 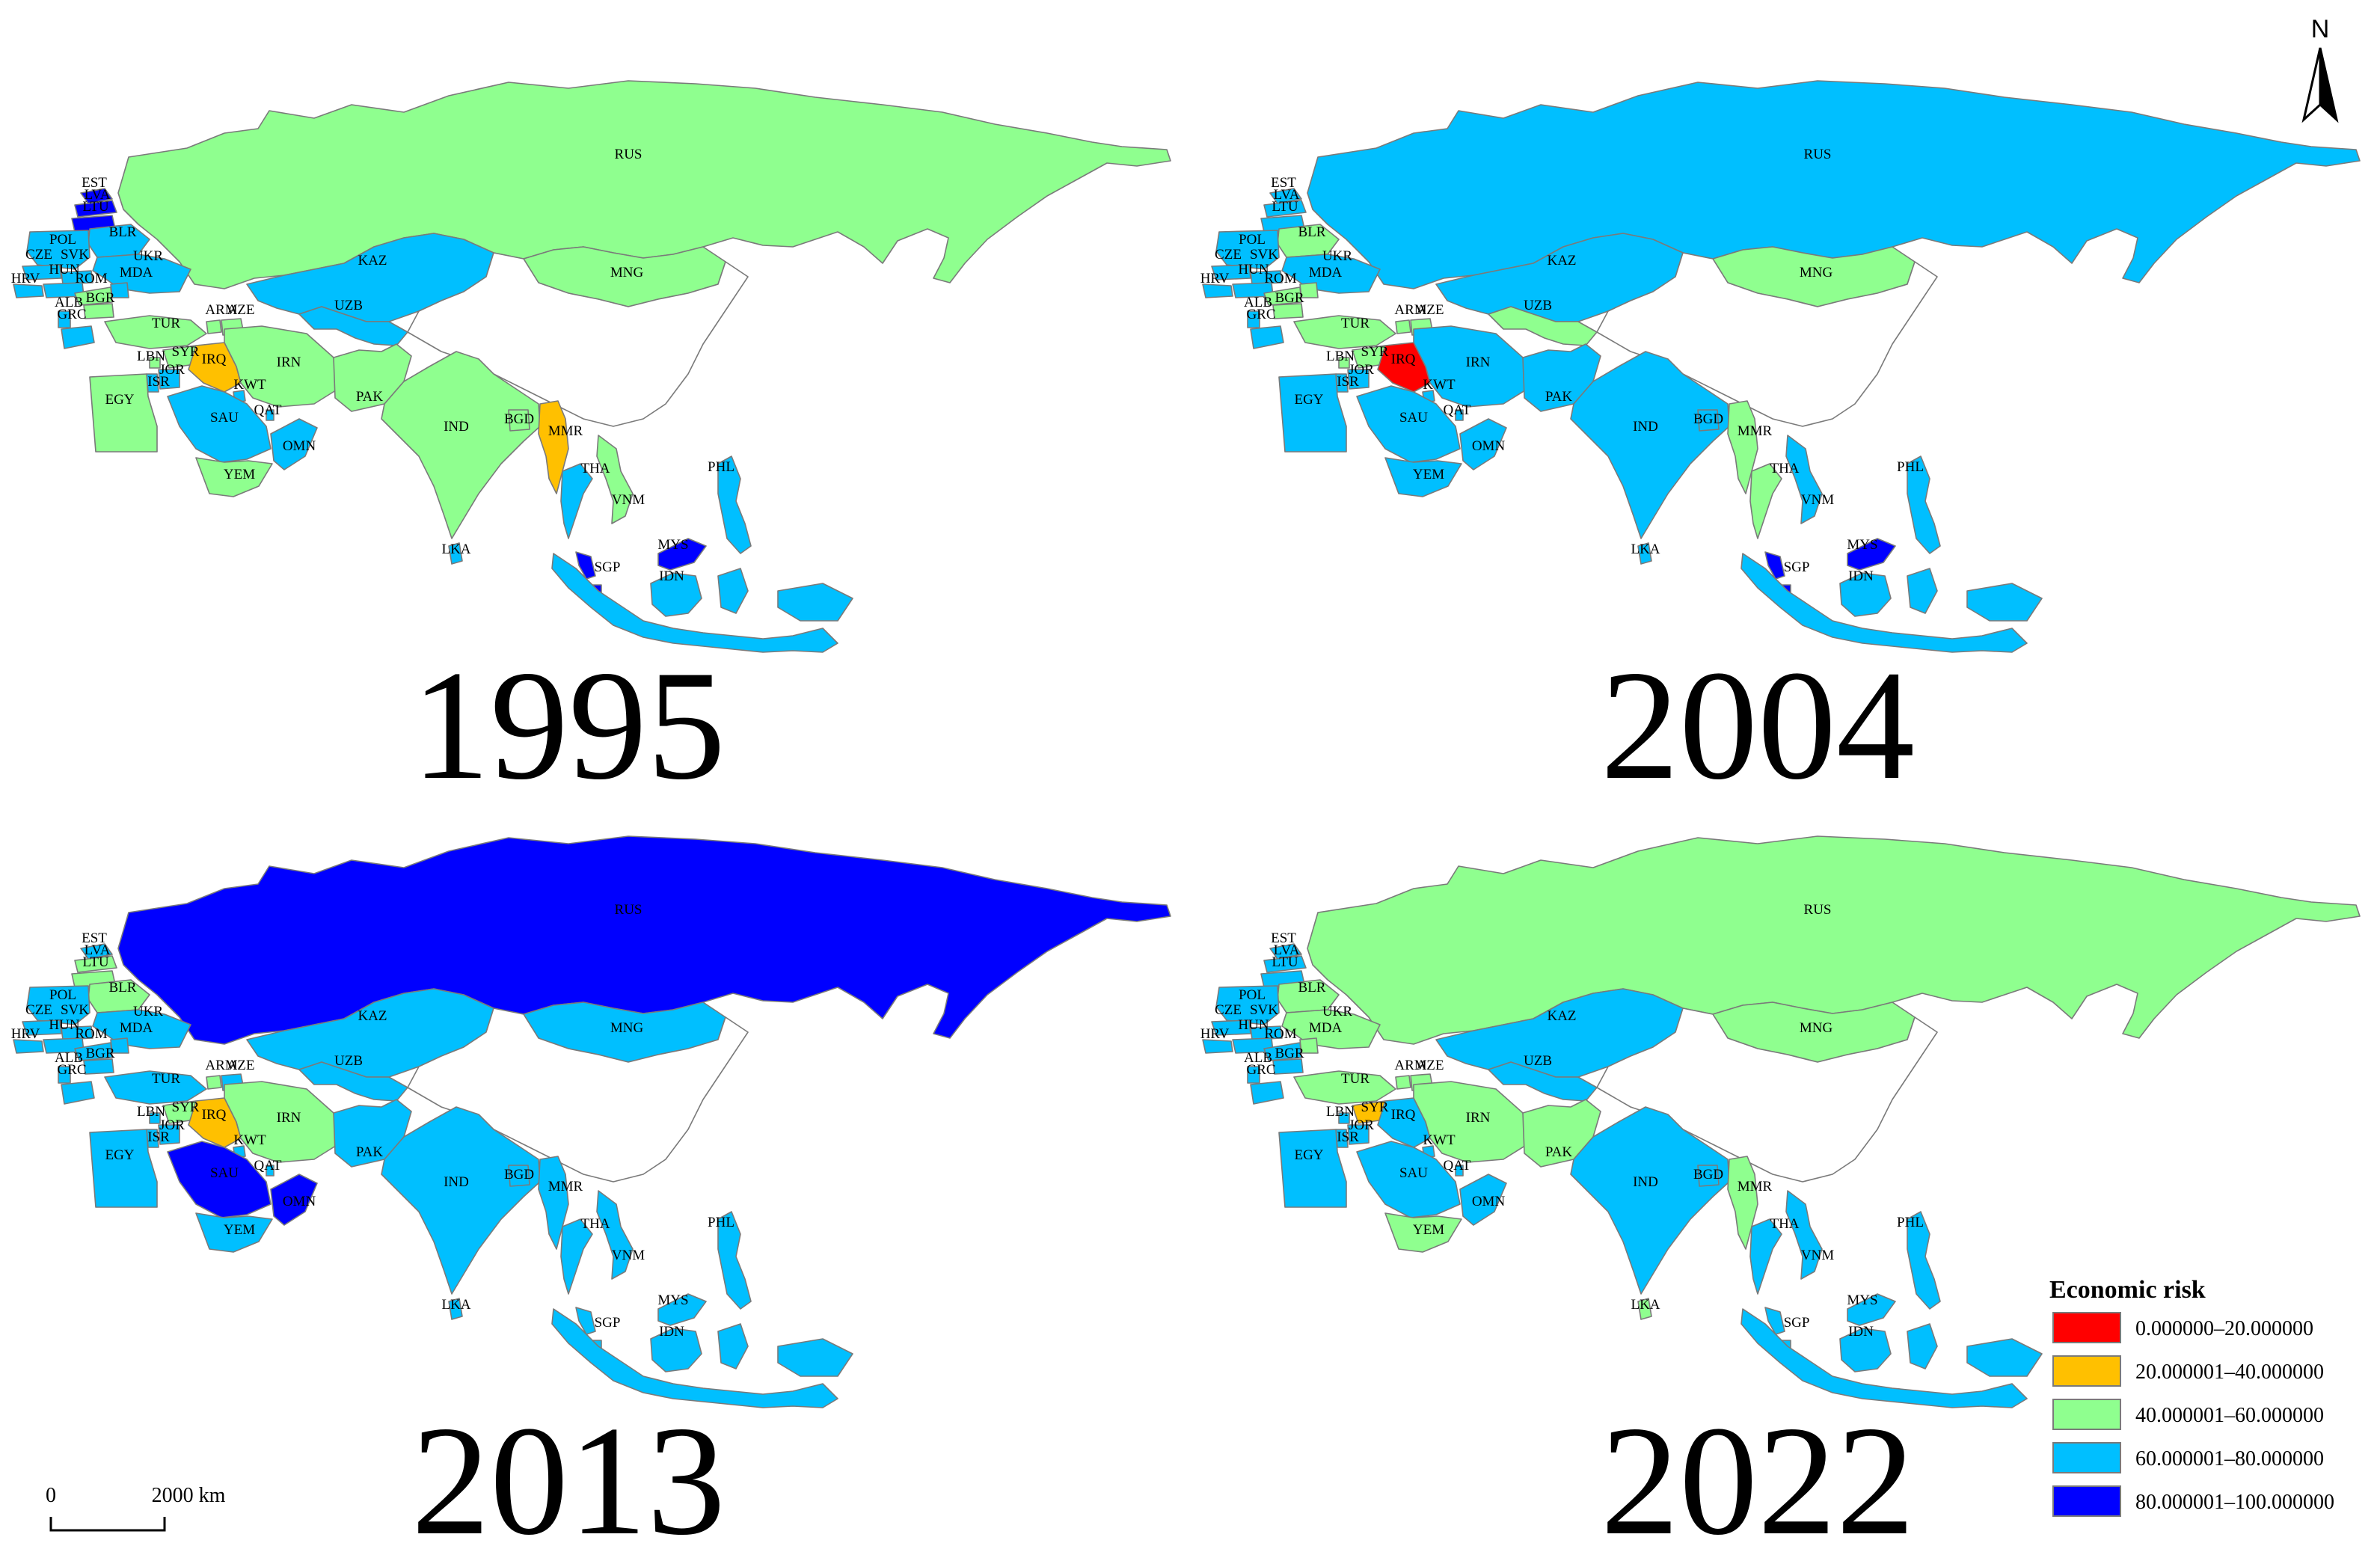 What do you see at coordinates (234, 1232) in the screenshot?
I see `country-yem` at bounding box center [234, 1232].